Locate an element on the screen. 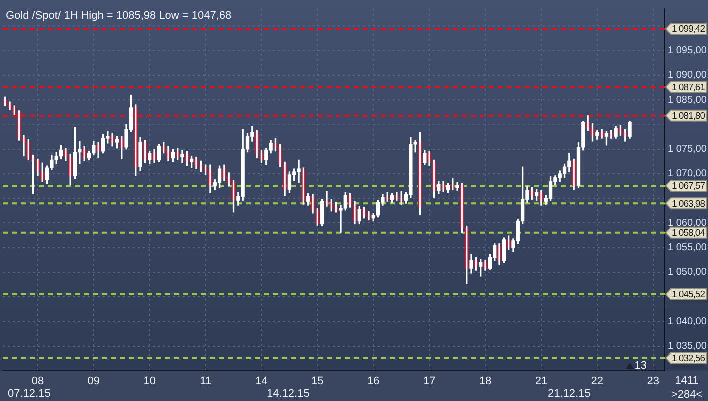  y-tick-label: 1 095,00 is located at coordinates (688, 51).